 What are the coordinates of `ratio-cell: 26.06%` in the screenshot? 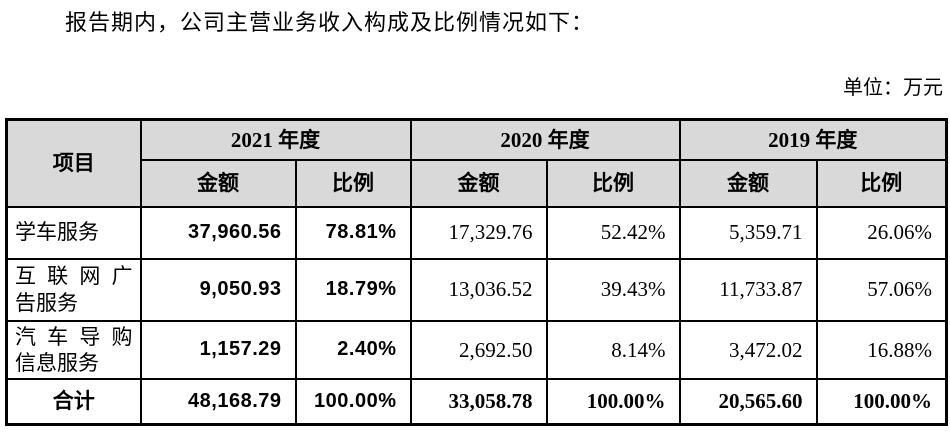 It's located at (881, 232).